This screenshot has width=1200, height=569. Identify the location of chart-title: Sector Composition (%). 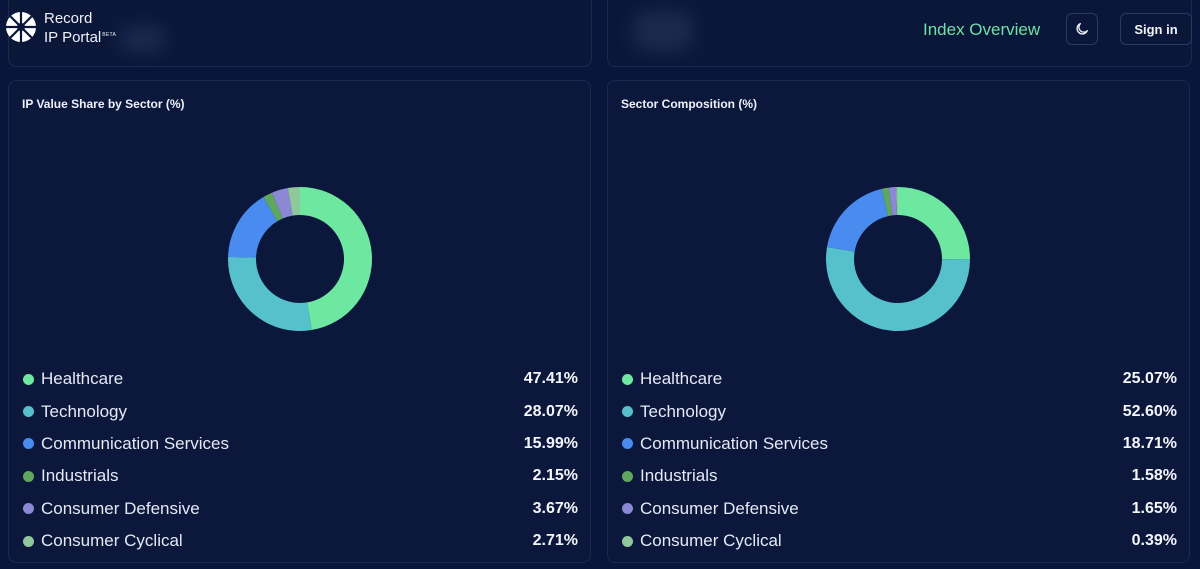
(689, 104).